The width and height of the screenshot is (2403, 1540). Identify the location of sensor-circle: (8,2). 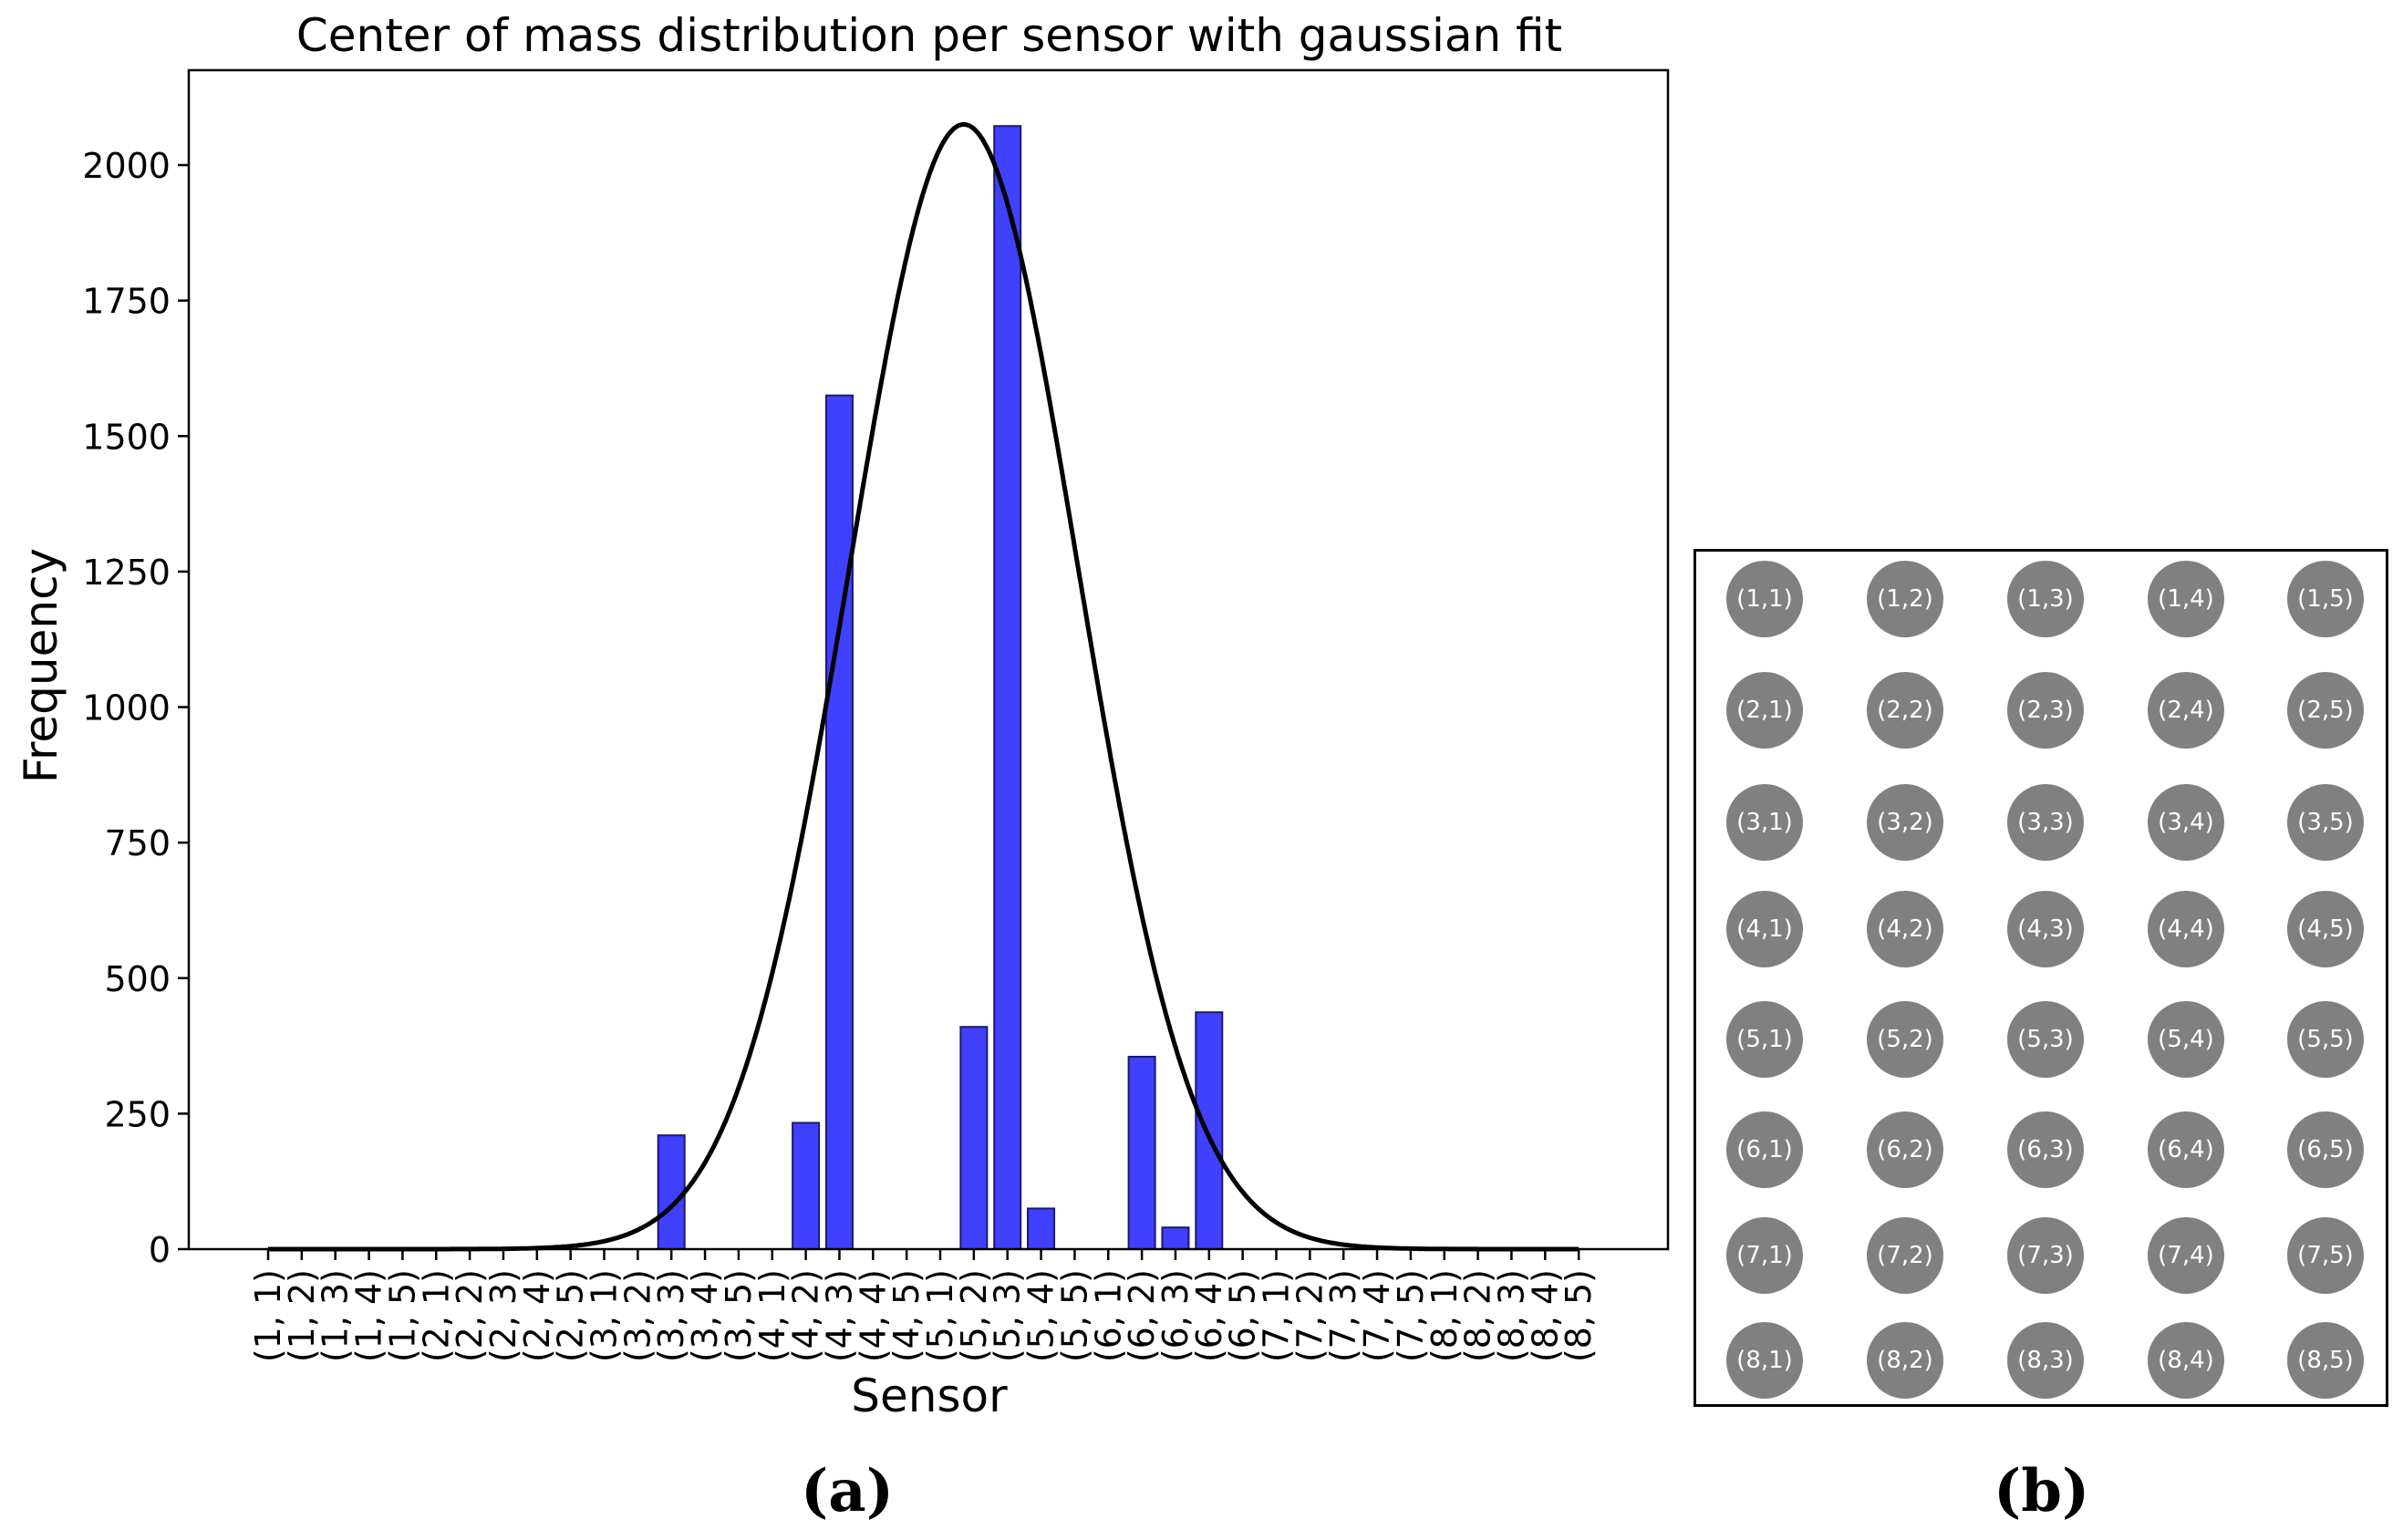
(1905, 1360).